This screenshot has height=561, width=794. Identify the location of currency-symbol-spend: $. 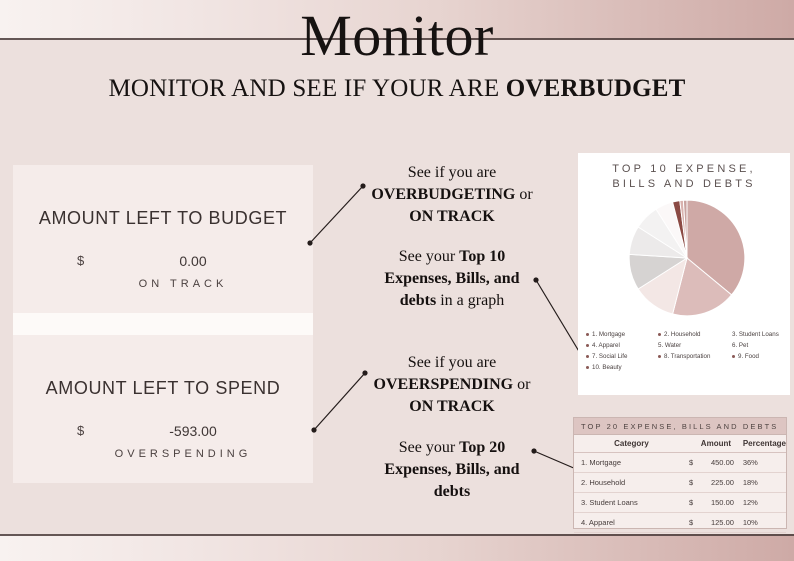
(81, 430).